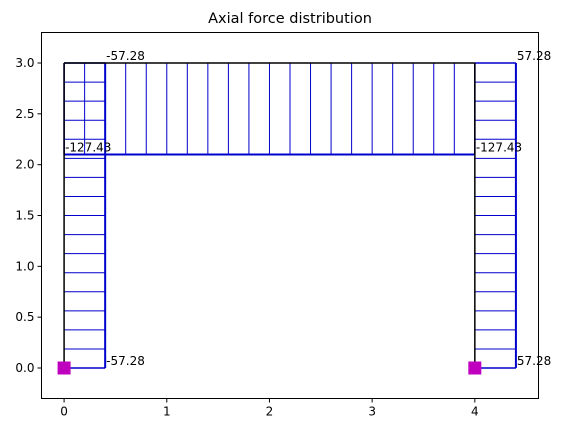 This screenshot has height=435, width=564. What do you see at coordinates (270, 412) in the screenshot?
I see `x-tick-label: 2` at bounding box center [270, 412].